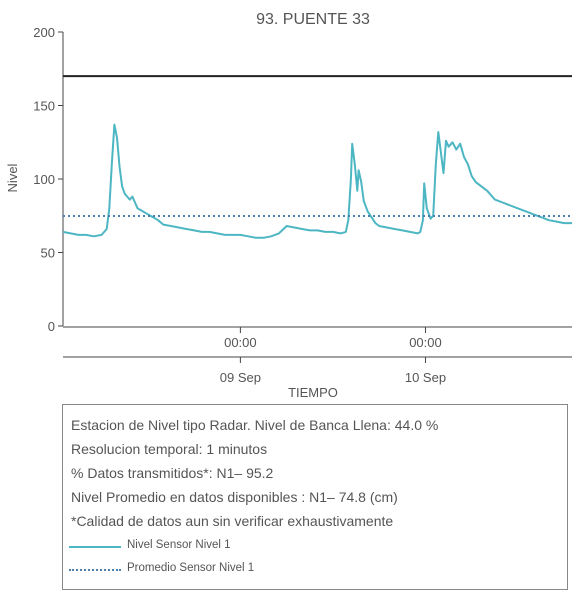 This screenshot has width=572, height=596. I want to click on legend-label-sensor: Nivel Sensor Nivel 1, so click(179, 545).